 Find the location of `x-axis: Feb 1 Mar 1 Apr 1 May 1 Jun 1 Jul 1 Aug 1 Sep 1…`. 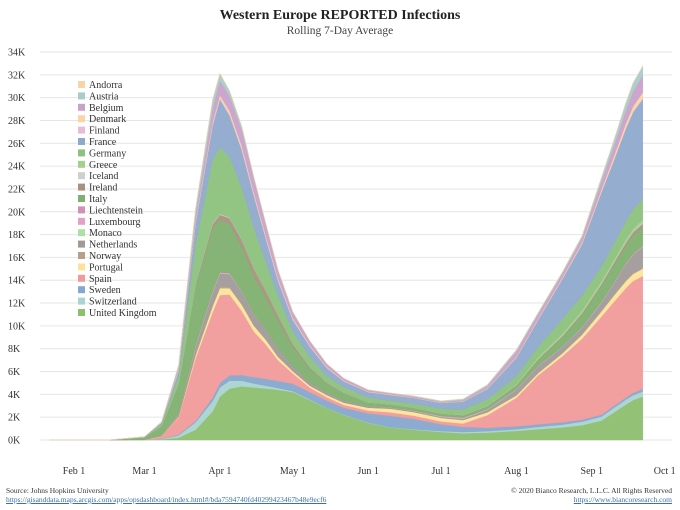

x-axis: Feb 1 Mar 1 Apr 1 May 1 Jun 1 Jul 1 Aug 1 Sep 1… is located at coordinates (369, 471).